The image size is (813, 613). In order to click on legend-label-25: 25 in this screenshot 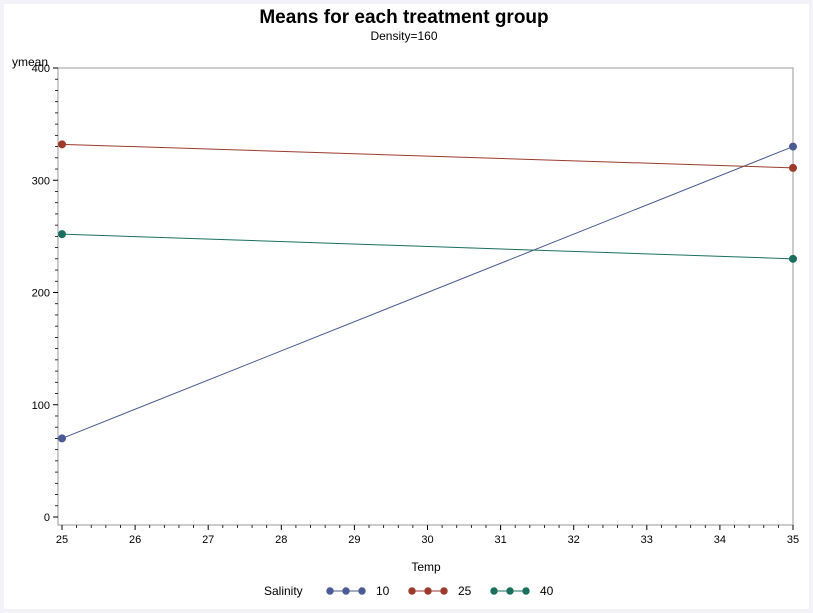, I will do `click(465, 591)`.